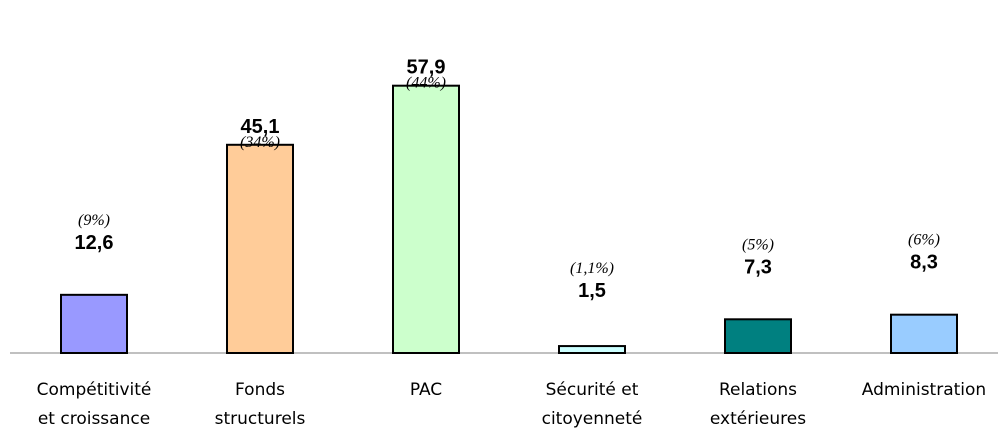 This screenshot has width=998, height=437. I want to click on category-label-5-line2: extérieures, so click(758, 419).